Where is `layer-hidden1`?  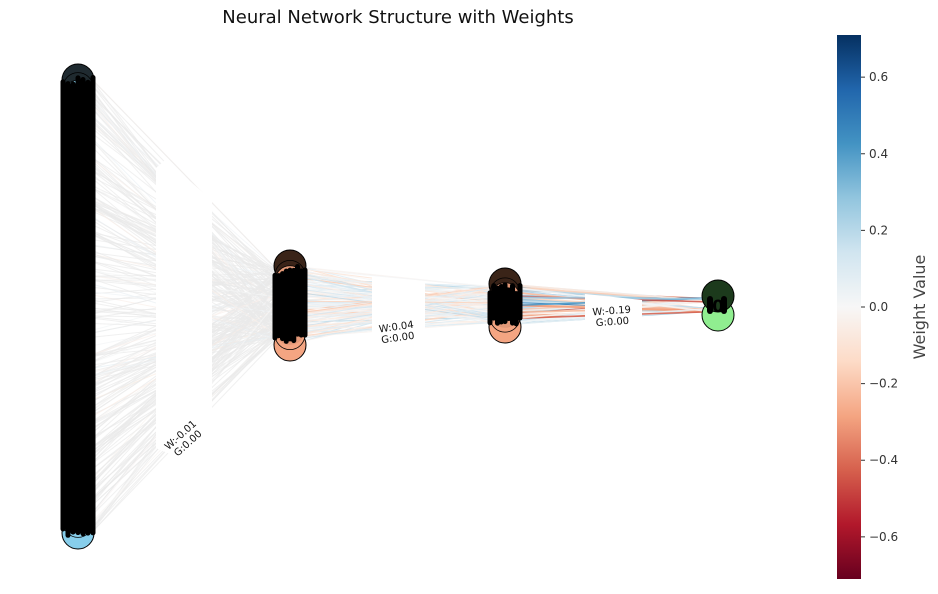 layer-hidden1 is located at coordinates (290, 305).